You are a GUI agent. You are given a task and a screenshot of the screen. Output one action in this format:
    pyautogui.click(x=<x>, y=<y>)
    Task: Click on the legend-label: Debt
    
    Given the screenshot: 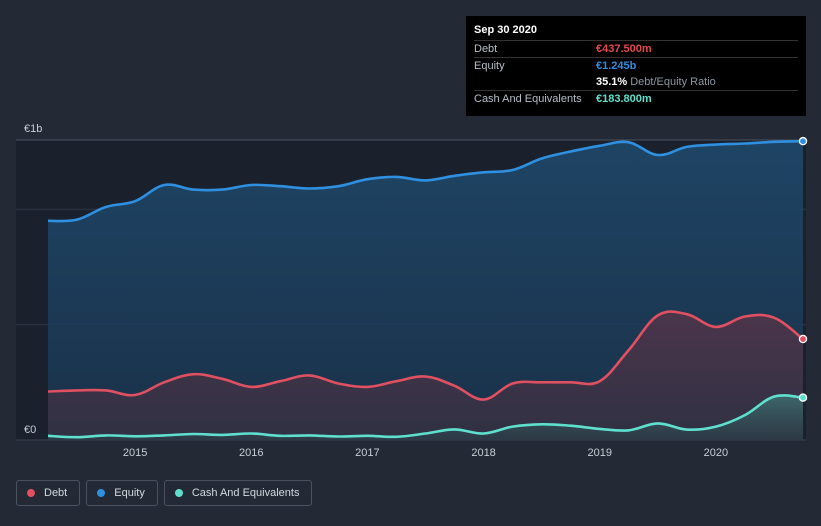 What is the action you would take?
    pyautogui.click(x=56, y=493)
    